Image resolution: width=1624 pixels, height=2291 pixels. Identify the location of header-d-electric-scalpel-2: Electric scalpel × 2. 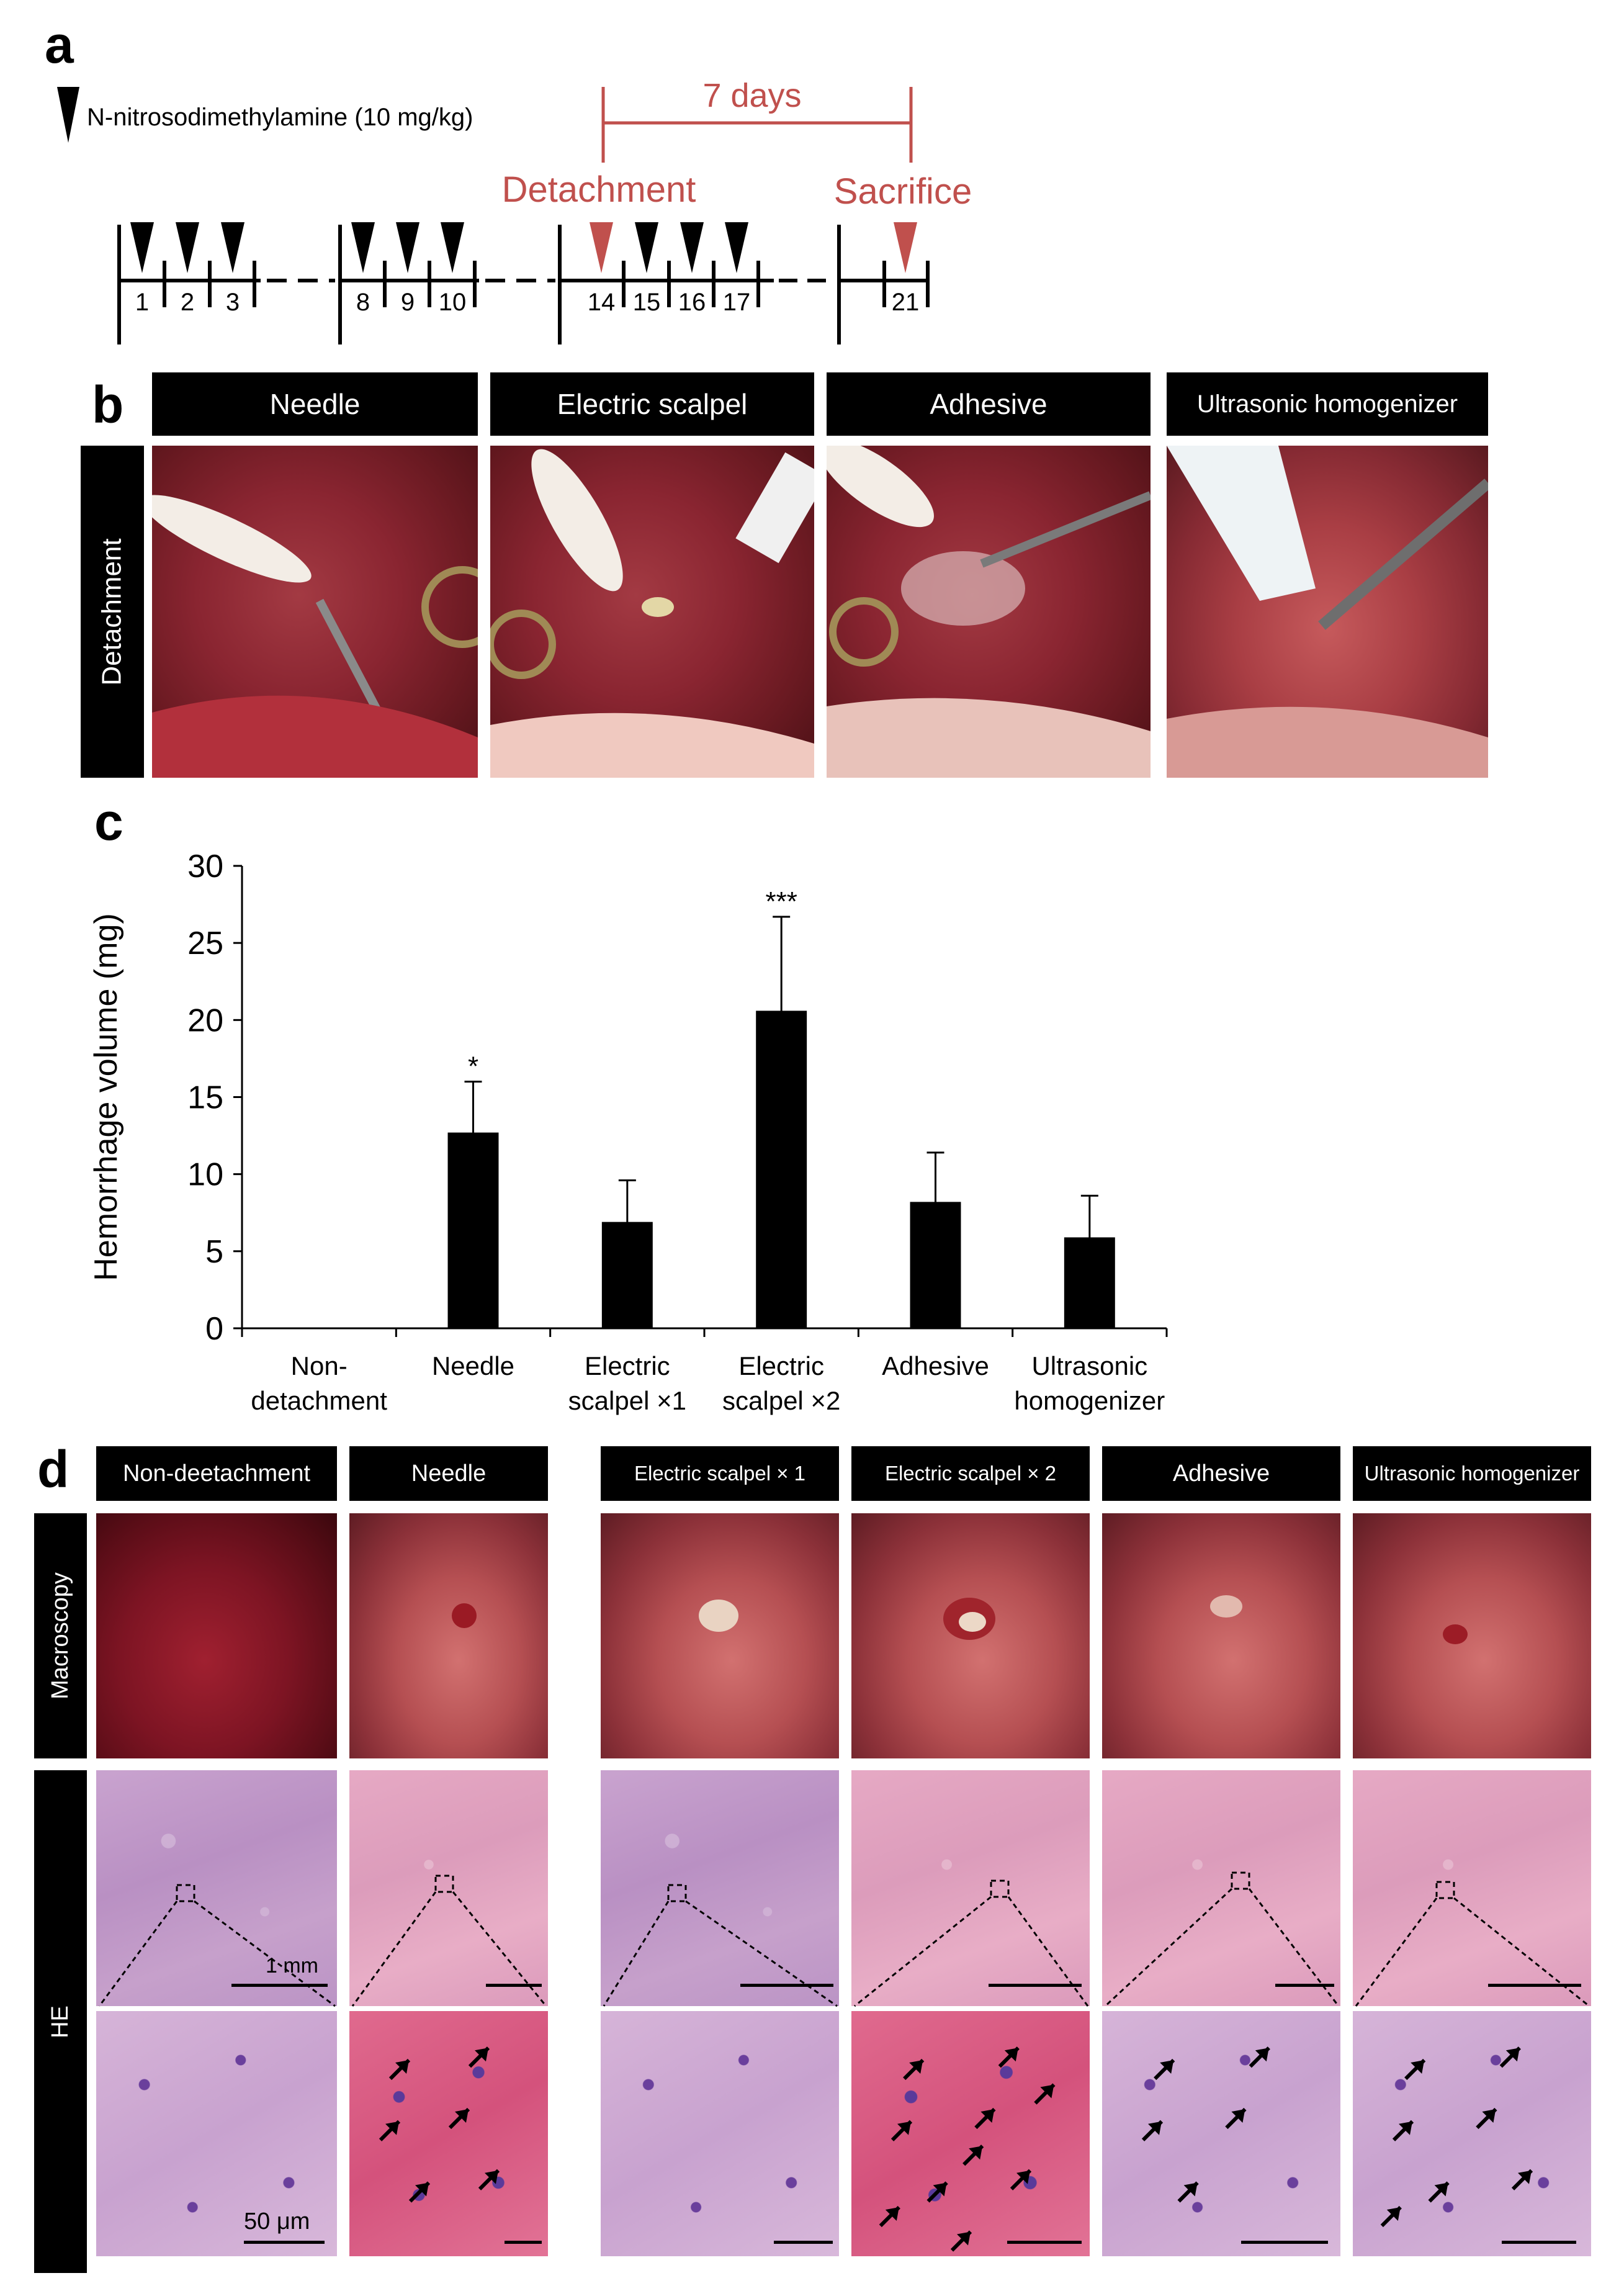
(970, 1473).